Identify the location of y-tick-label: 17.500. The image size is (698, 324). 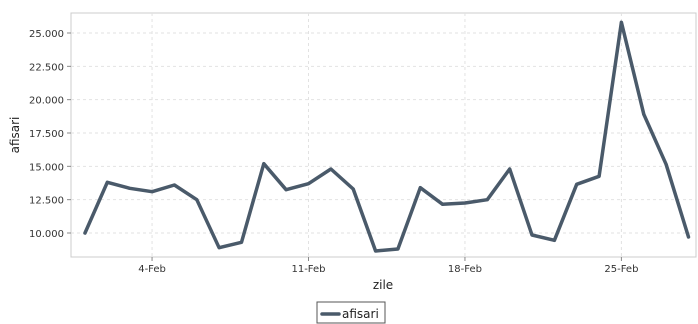
(46, 134).